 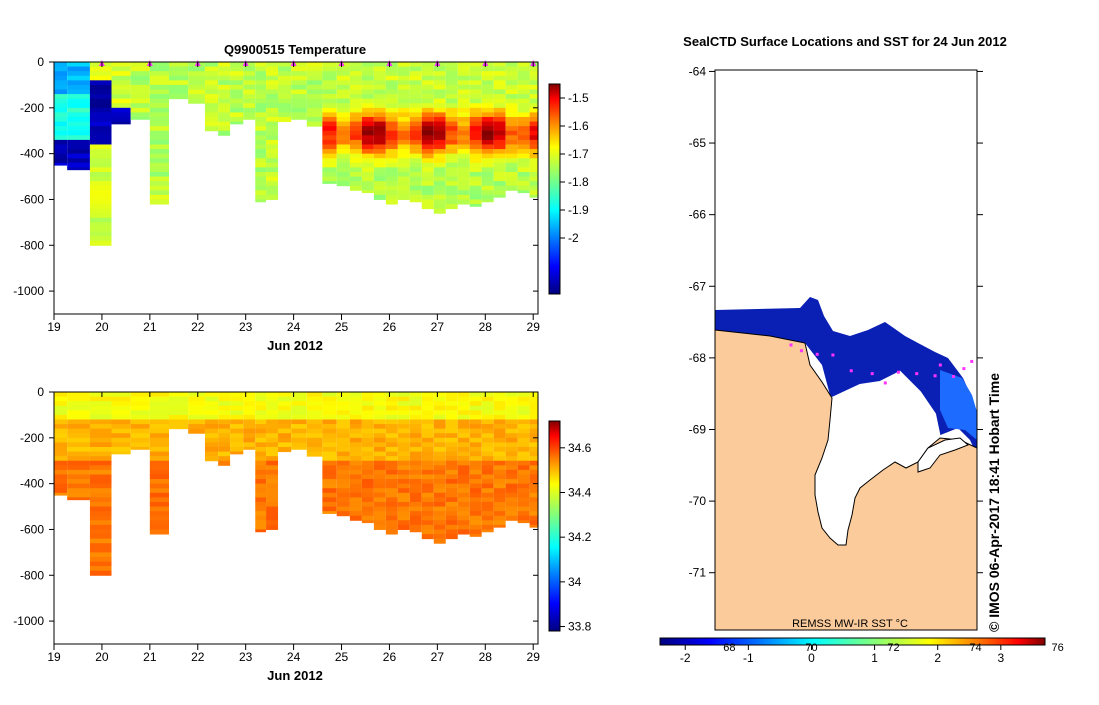 I want to click on temperature-y-tick-label: -400, so click(x=32, y=154).